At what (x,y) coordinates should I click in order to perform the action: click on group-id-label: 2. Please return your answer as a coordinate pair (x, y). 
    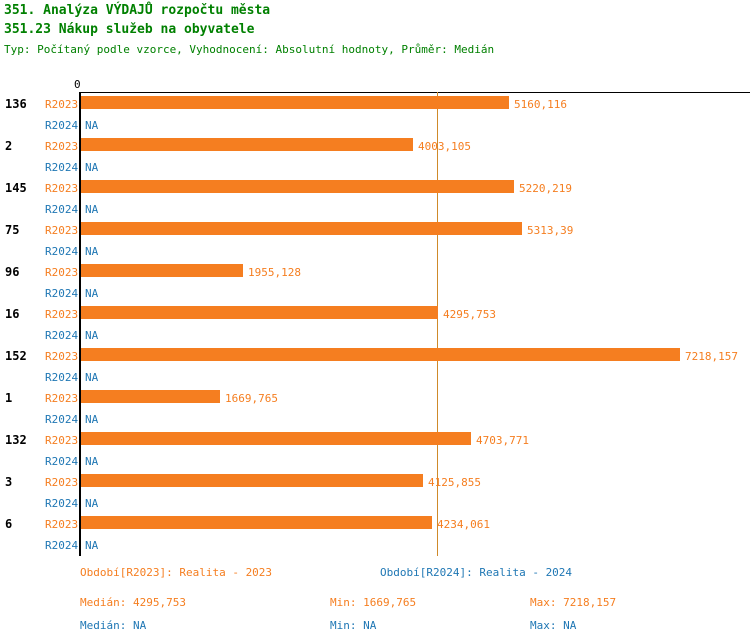
    Looking at the image, I should click on (9, 146).